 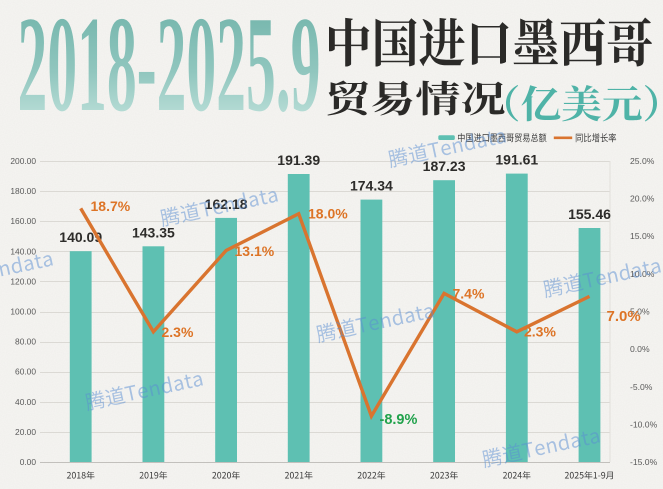 What do you see at coordinates (642, 199) in the screenshot?
I see `svg-text: 20.0%` at bounding box center [642, 199].